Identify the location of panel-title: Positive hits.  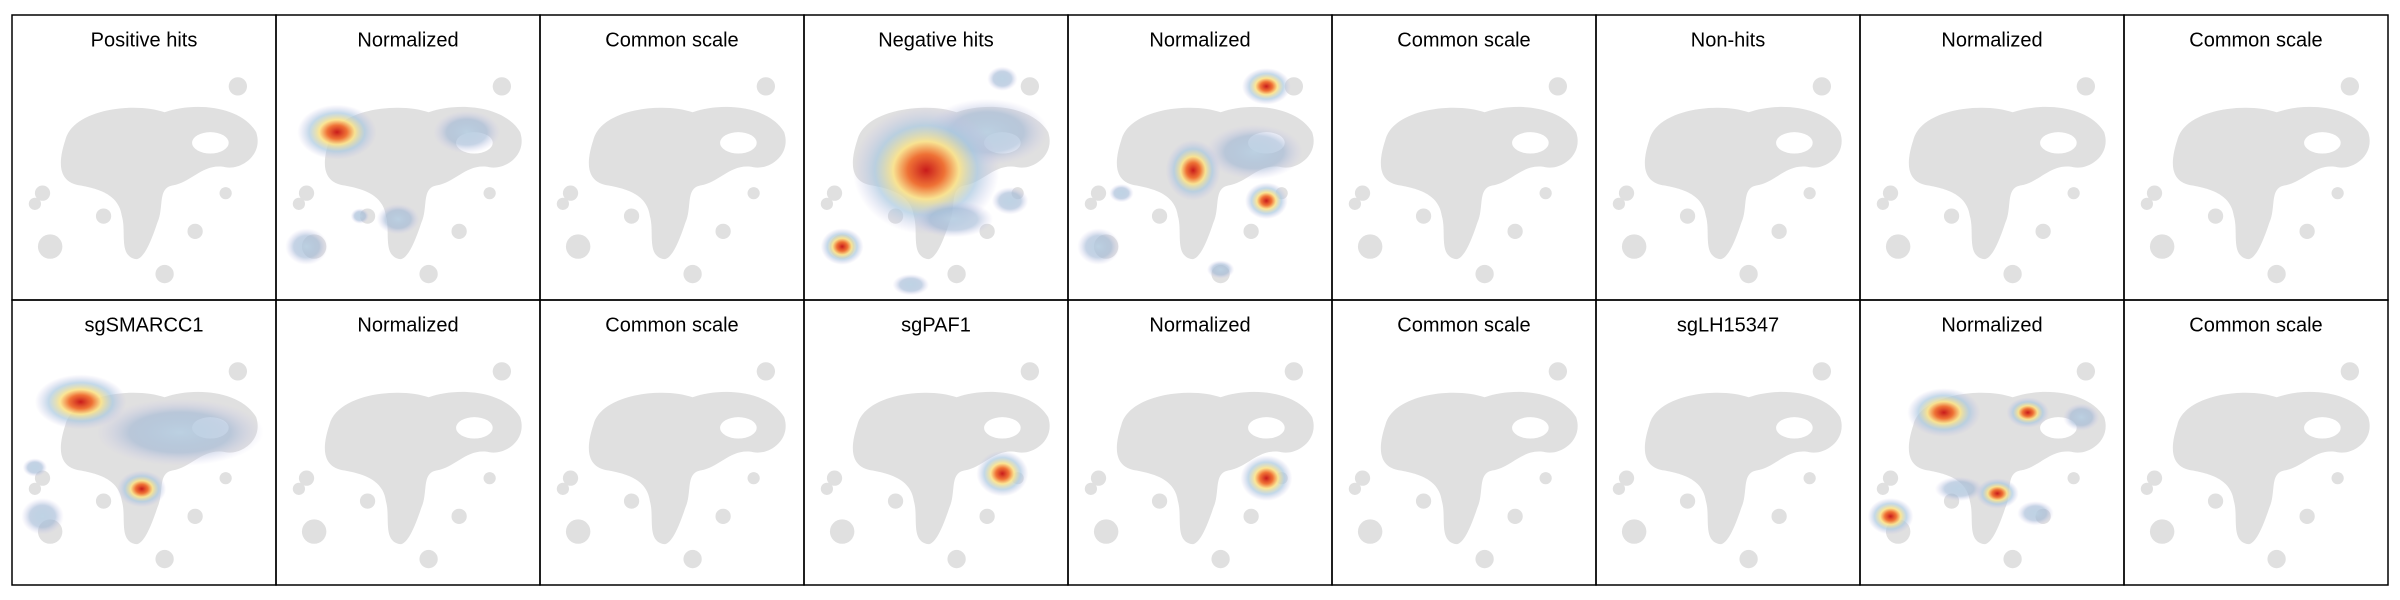
(144, 40).